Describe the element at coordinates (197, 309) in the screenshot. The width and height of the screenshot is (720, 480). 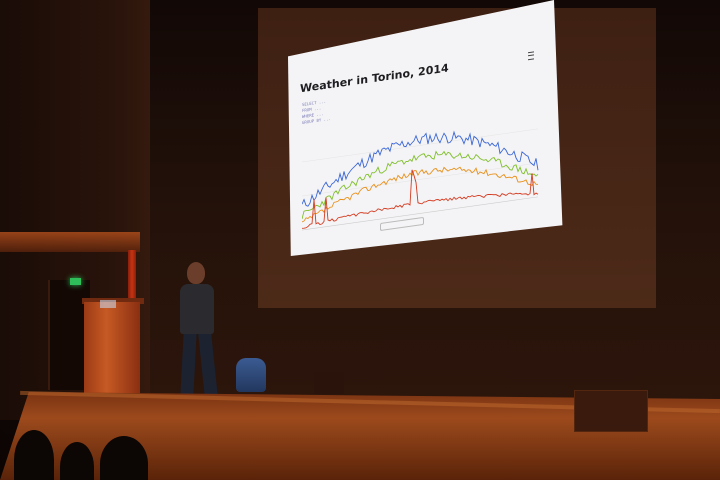
I see `speaker-torso` at that location.